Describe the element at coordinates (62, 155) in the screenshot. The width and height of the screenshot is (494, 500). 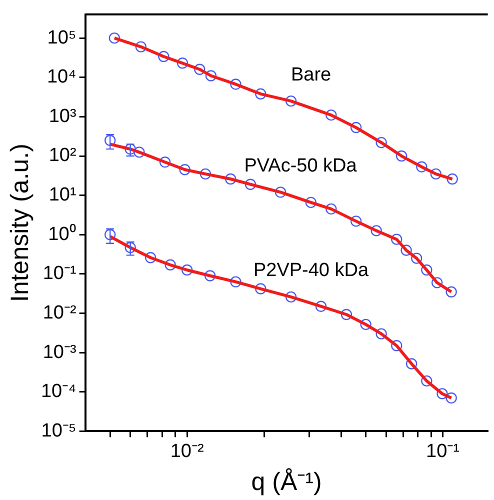
I see `y-tick-label: 10²` at that location.